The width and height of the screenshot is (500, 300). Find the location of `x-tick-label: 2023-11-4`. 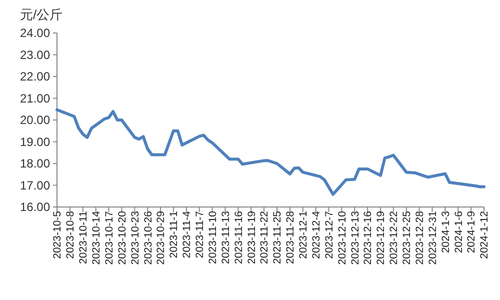

x-tick-label: 2023-11-4 is located at coordinates (187, 234).